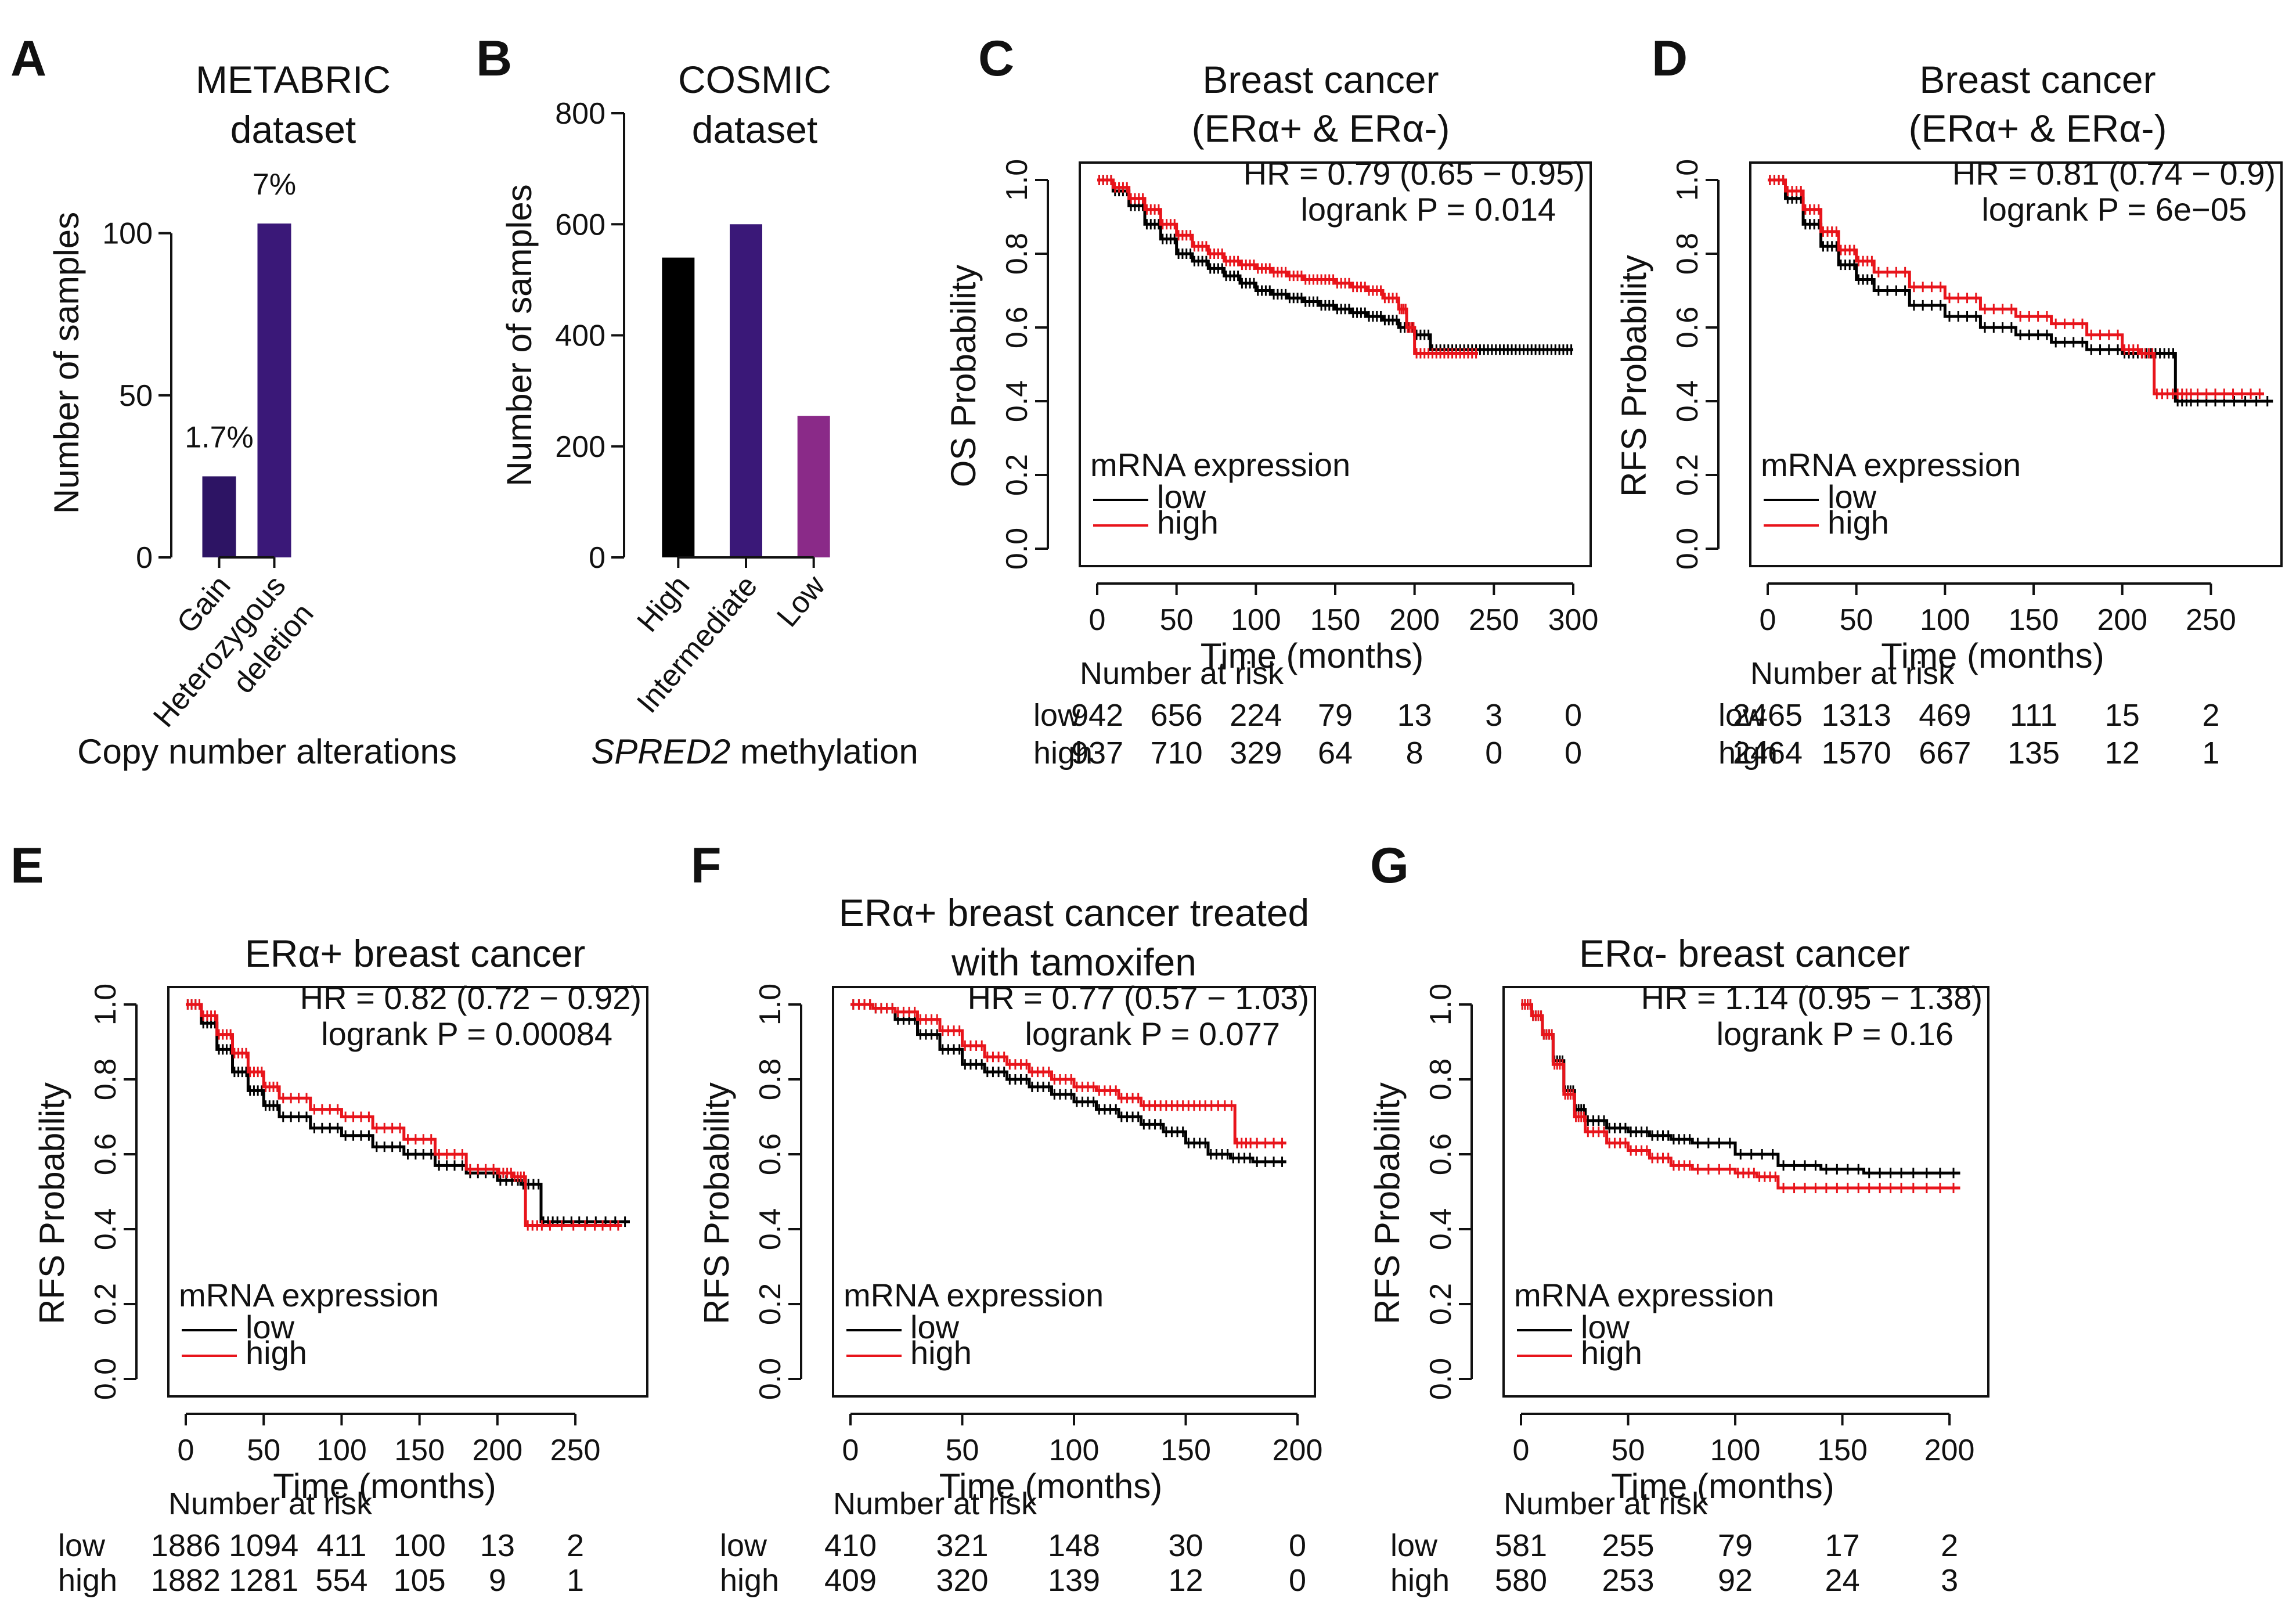 This screenshot has height=1606, width=2296. Describe the element at coordinates (186, 1580) in the screenshot. I see `risk-cell: 1882` at that location.